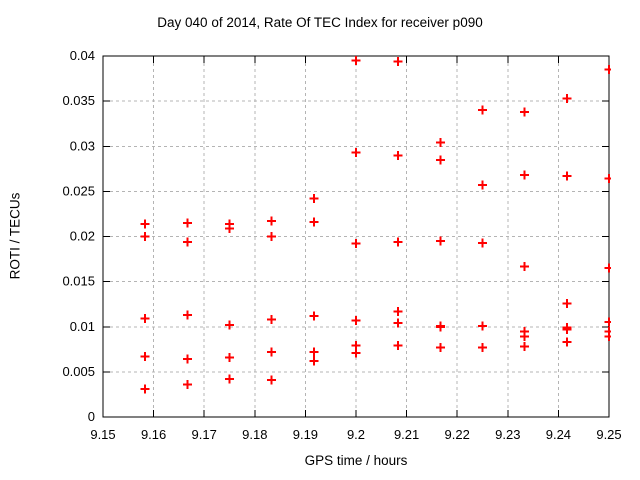 The height and width of the screenshot is (480, 640). Describe the element at coordinates (102, 434) in the screenshot. I see `x-tick-label: 9.15` at that location.